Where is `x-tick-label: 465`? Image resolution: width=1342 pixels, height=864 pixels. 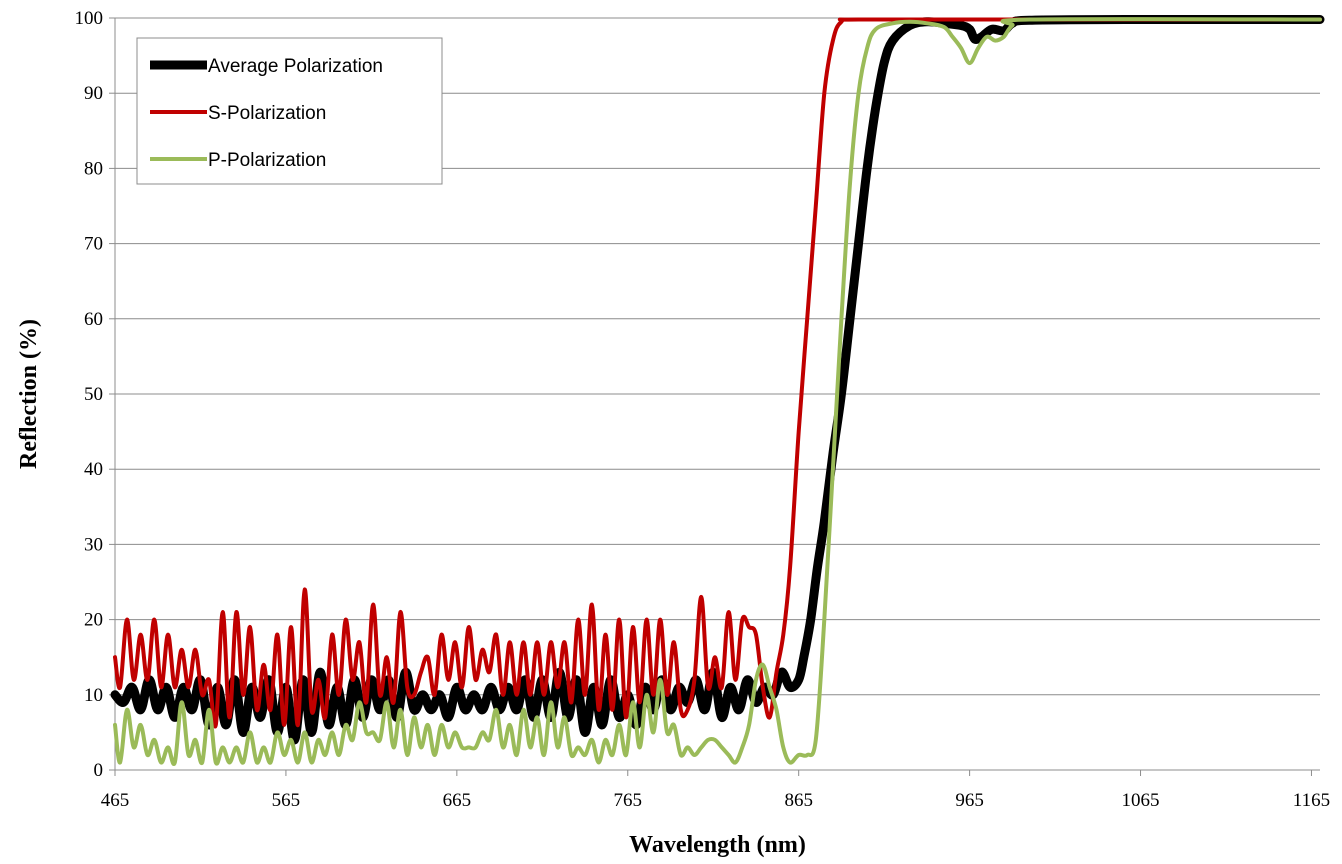 x-tick-label: 465 is located at coordinates (115, 800).